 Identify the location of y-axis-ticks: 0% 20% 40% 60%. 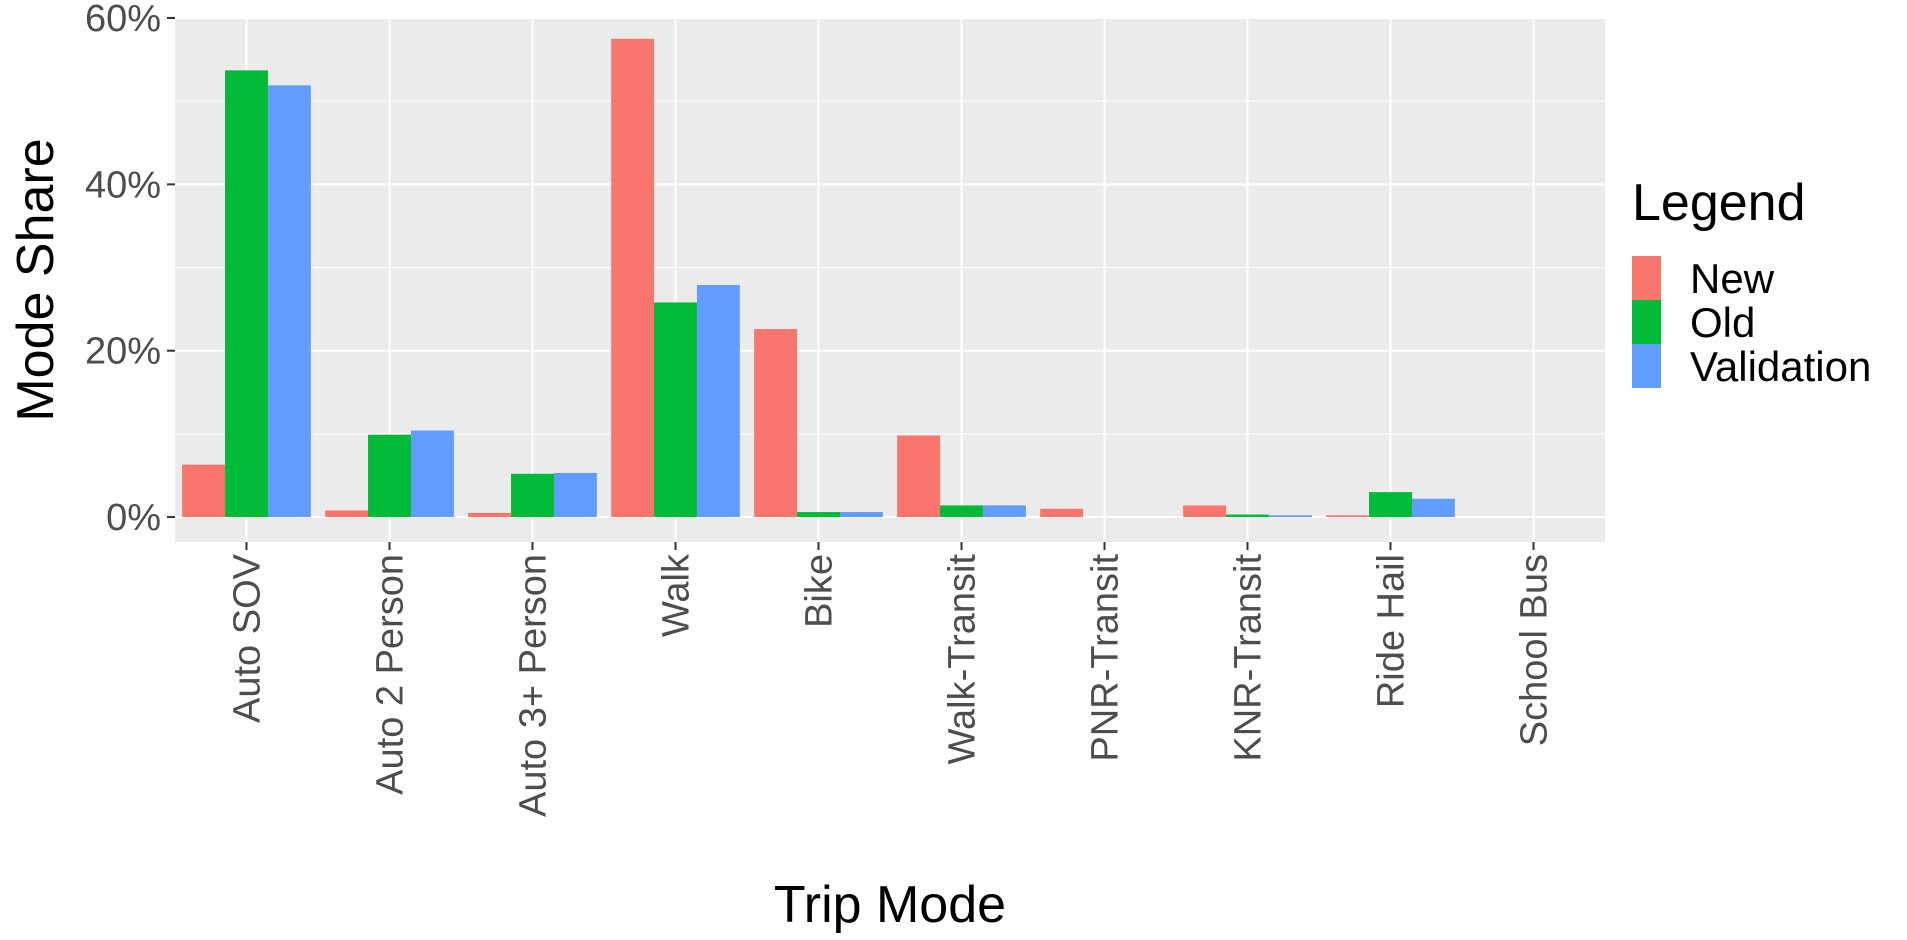
(130, 269).